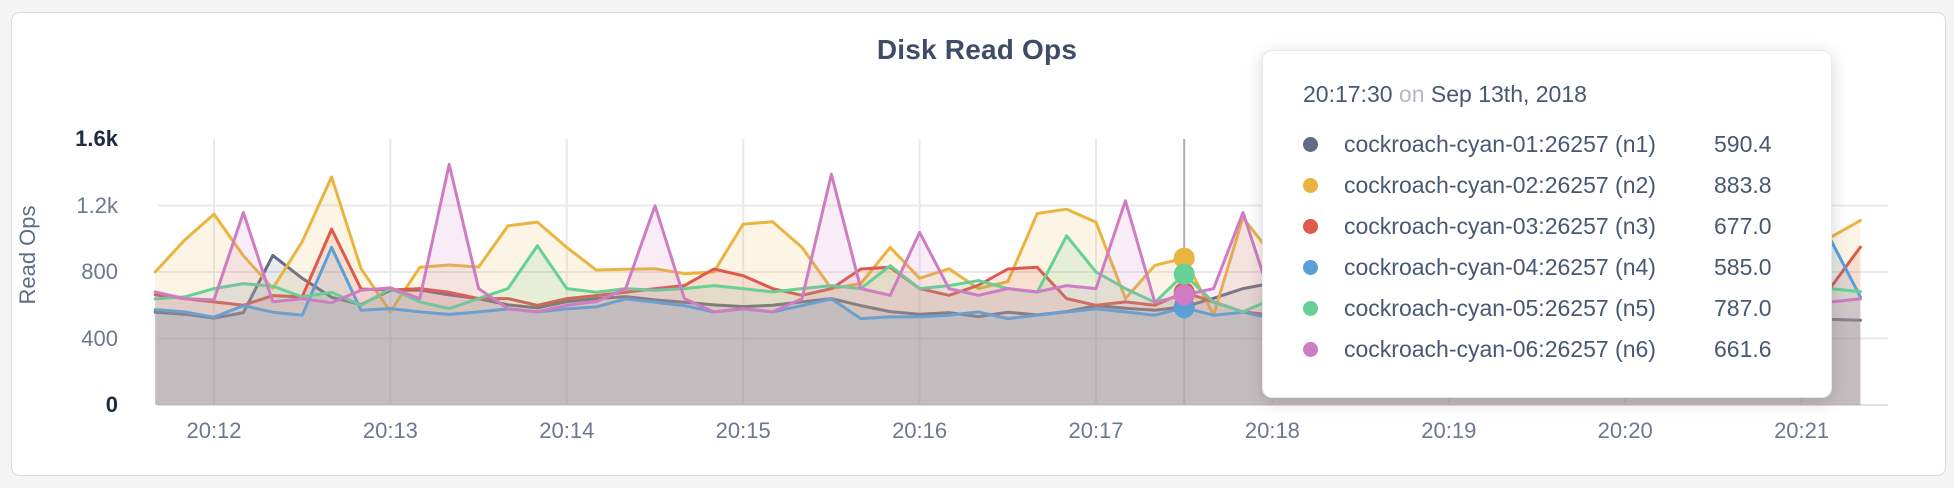  I want to click on y-tick-label: 800, so click(99, 271).